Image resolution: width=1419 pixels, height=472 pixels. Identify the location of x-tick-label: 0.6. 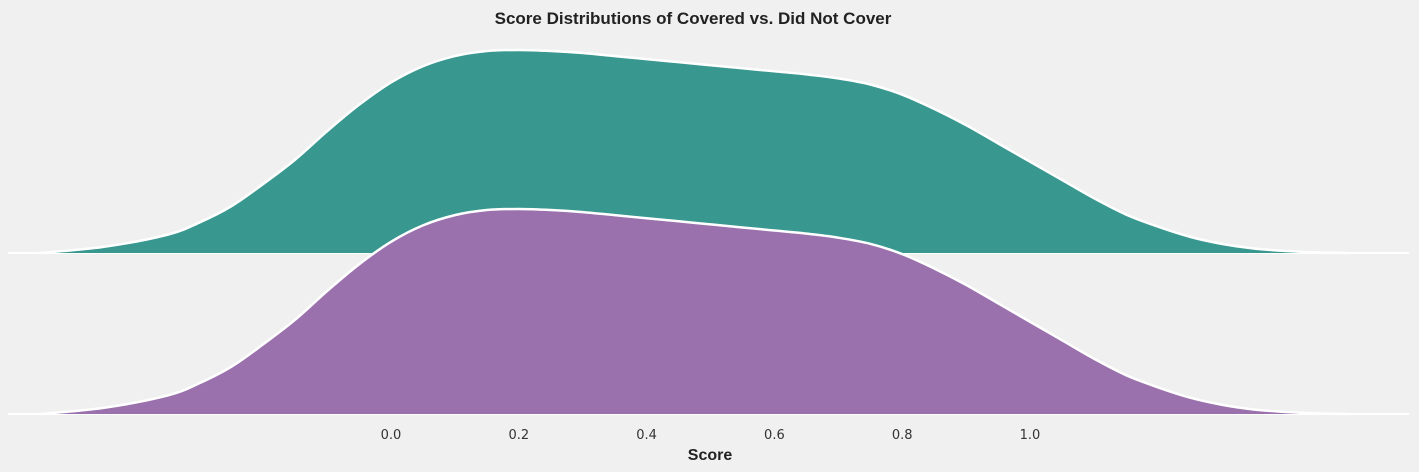
(774, 435).